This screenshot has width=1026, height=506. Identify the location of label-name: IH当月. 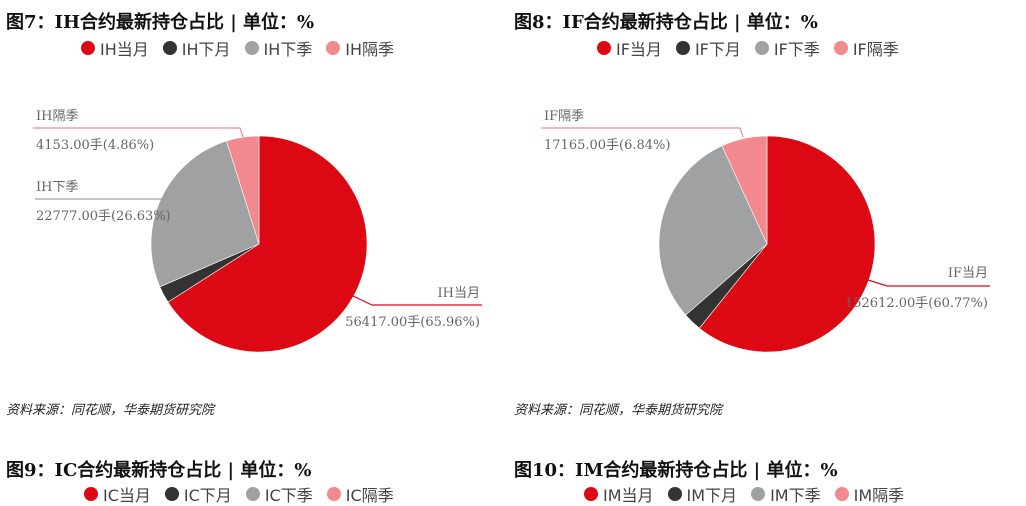
(459, 293).